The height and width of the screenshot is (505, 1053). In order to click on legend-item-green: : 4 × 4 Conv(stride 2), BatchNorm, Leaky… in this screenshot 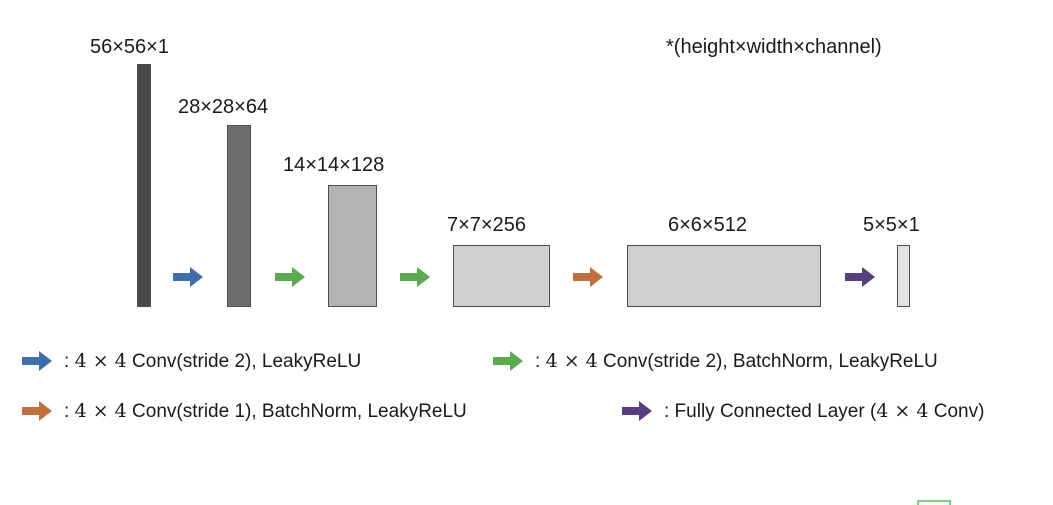, I will do `click(715, 361)`.